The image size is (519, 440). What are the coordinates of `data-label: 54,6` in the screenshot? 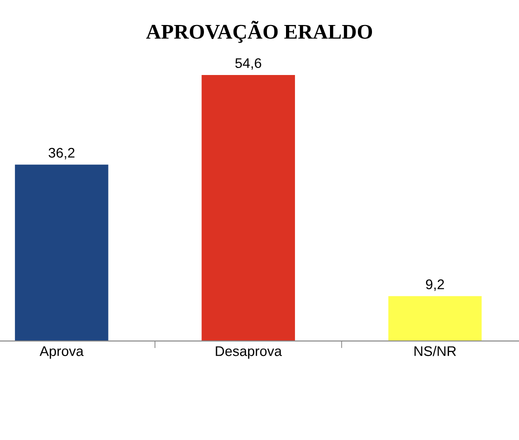 It's located at (248, 64).